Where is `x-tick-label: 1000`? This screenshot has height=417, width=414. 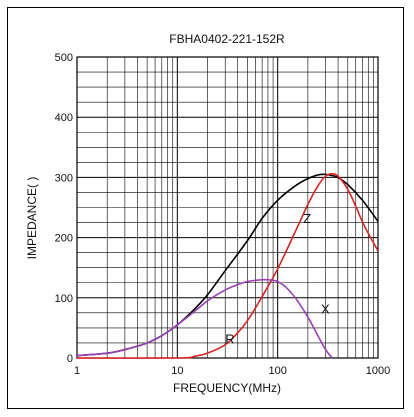
x-tick-label: 1000 is located at coordinates (378, 371).